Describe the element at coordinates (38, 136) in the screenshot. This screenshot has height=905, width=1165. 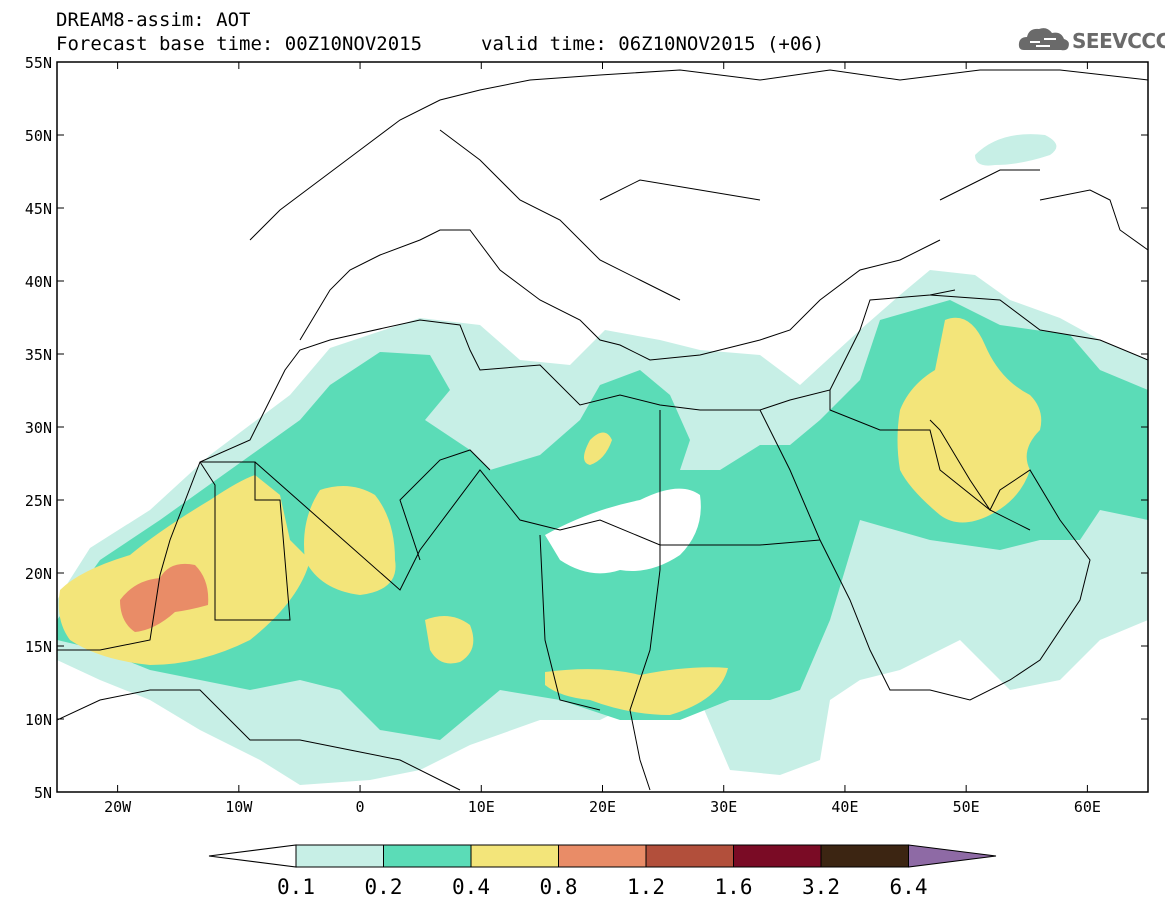
I see `lat-label: 50N` at that location.